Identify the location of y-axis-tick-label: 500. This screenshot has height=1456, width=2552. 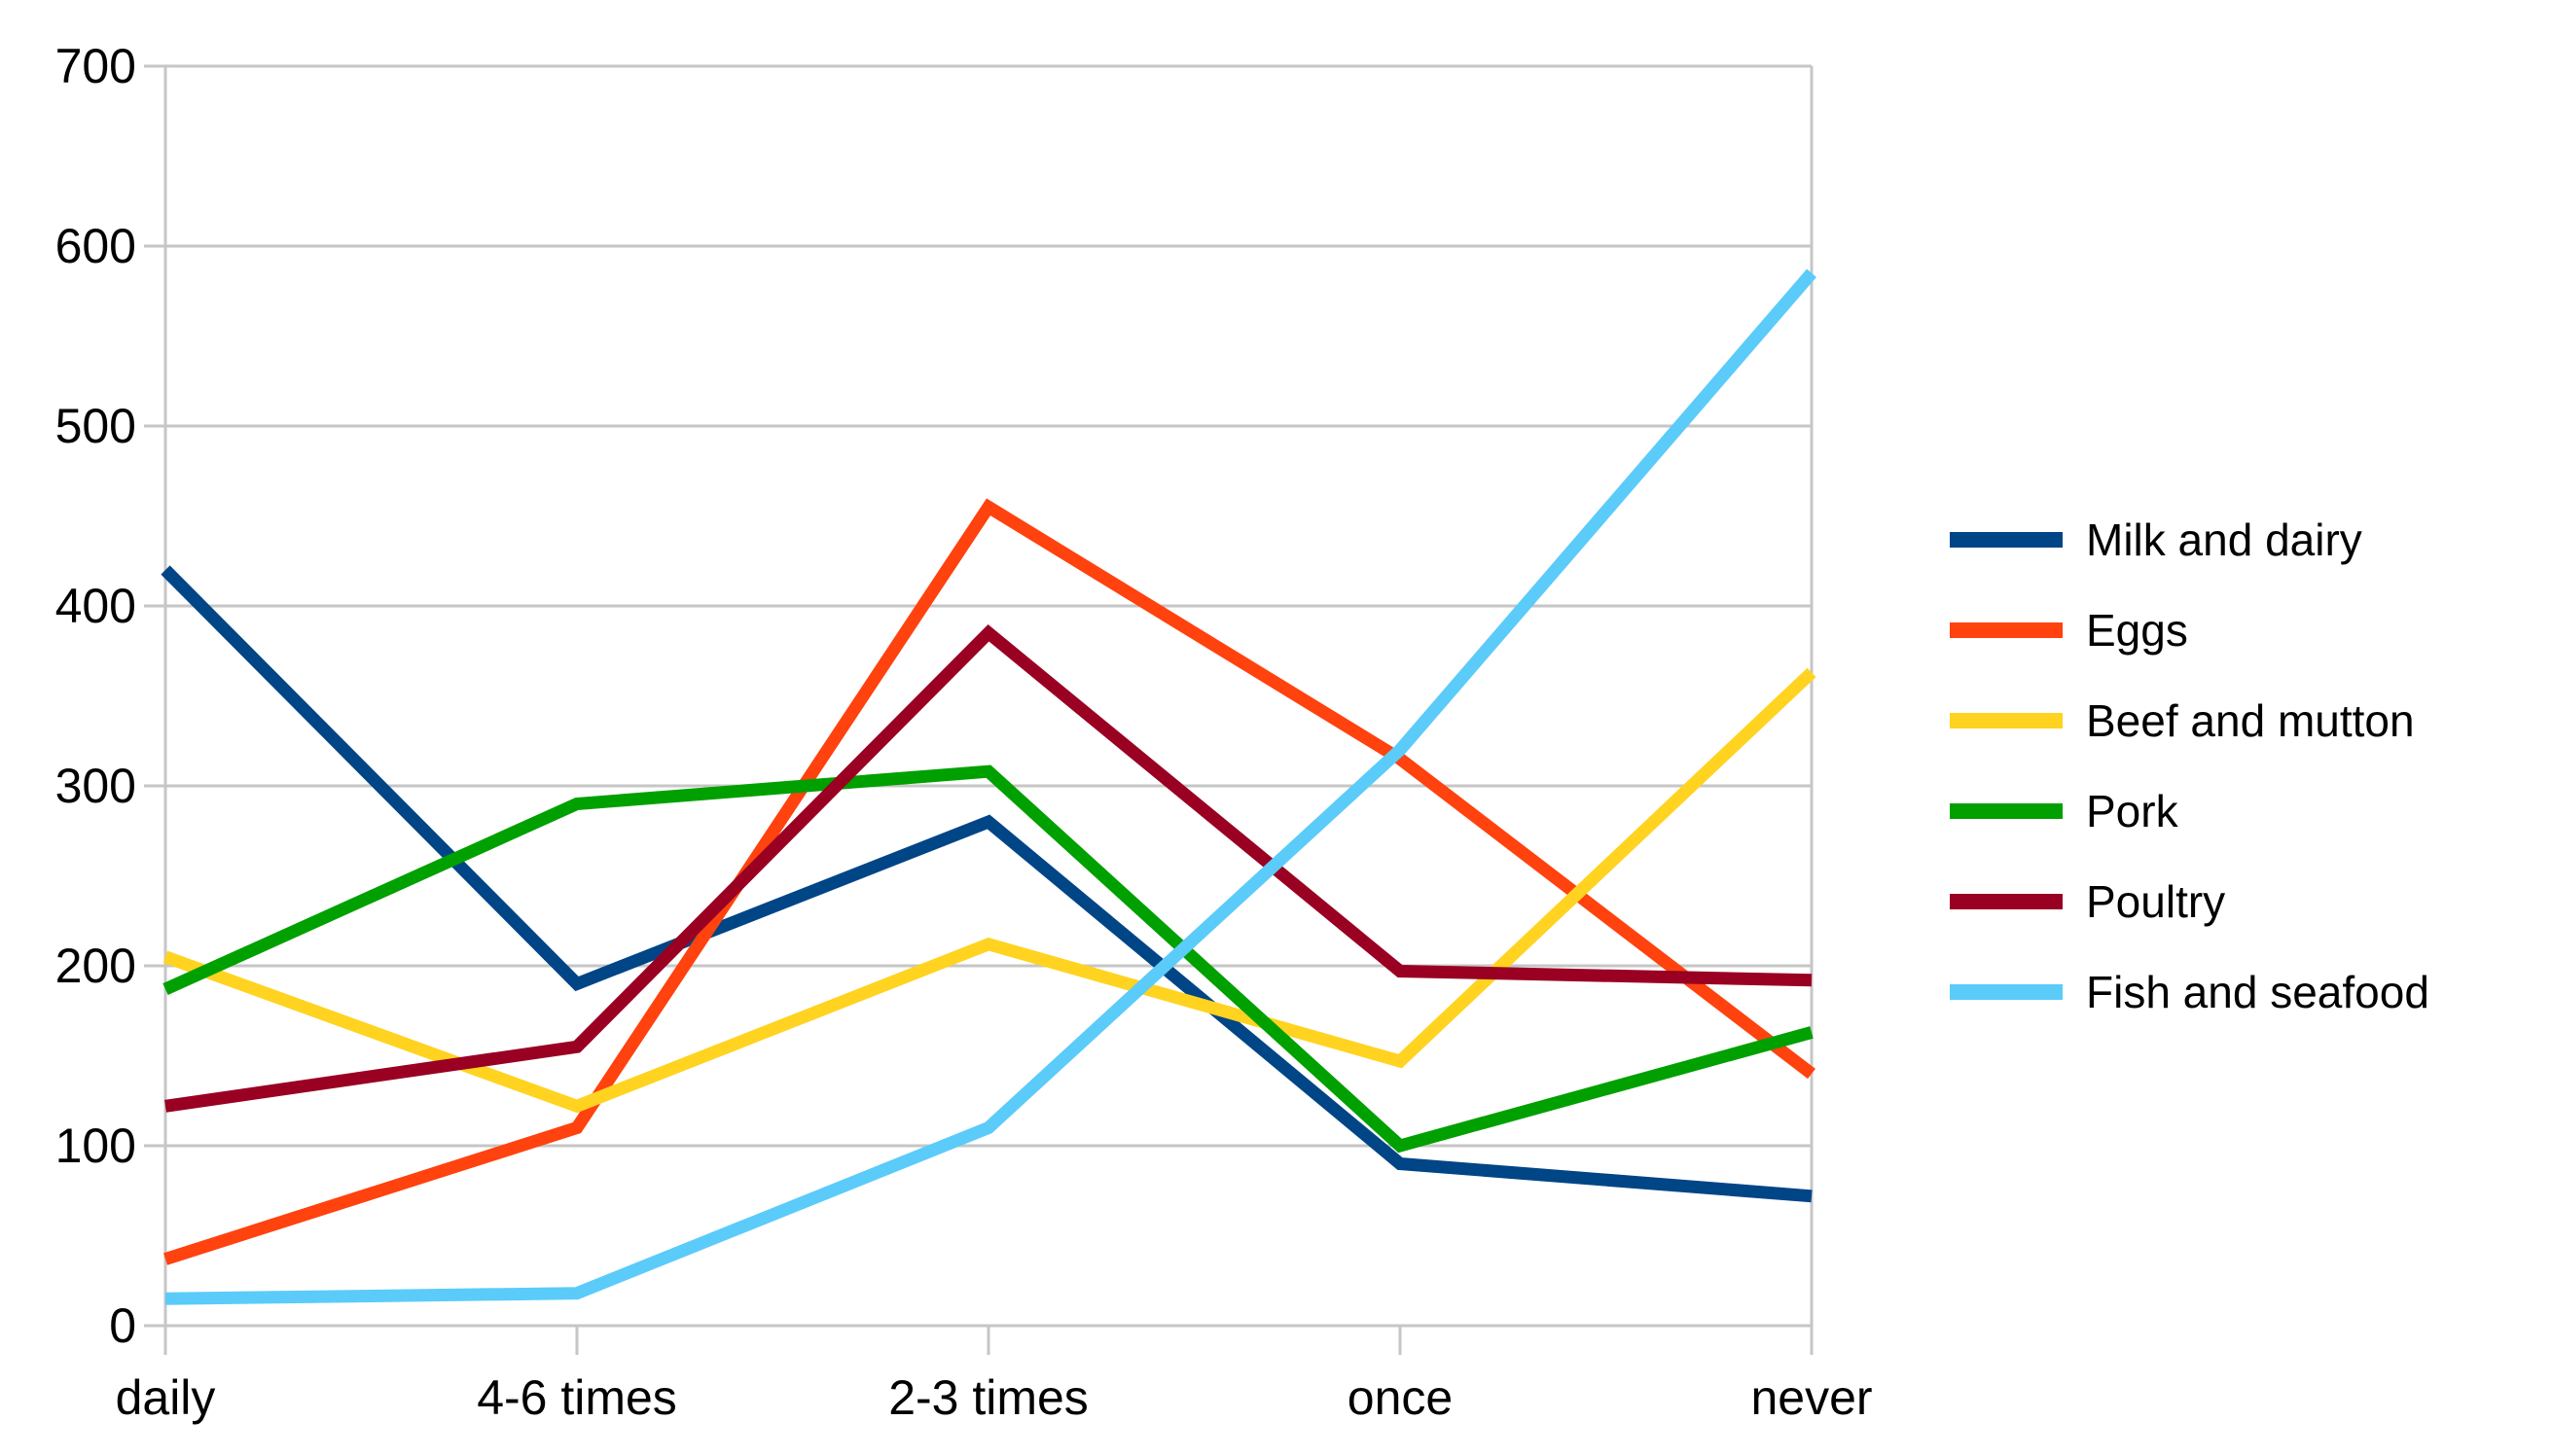
(95, 426).